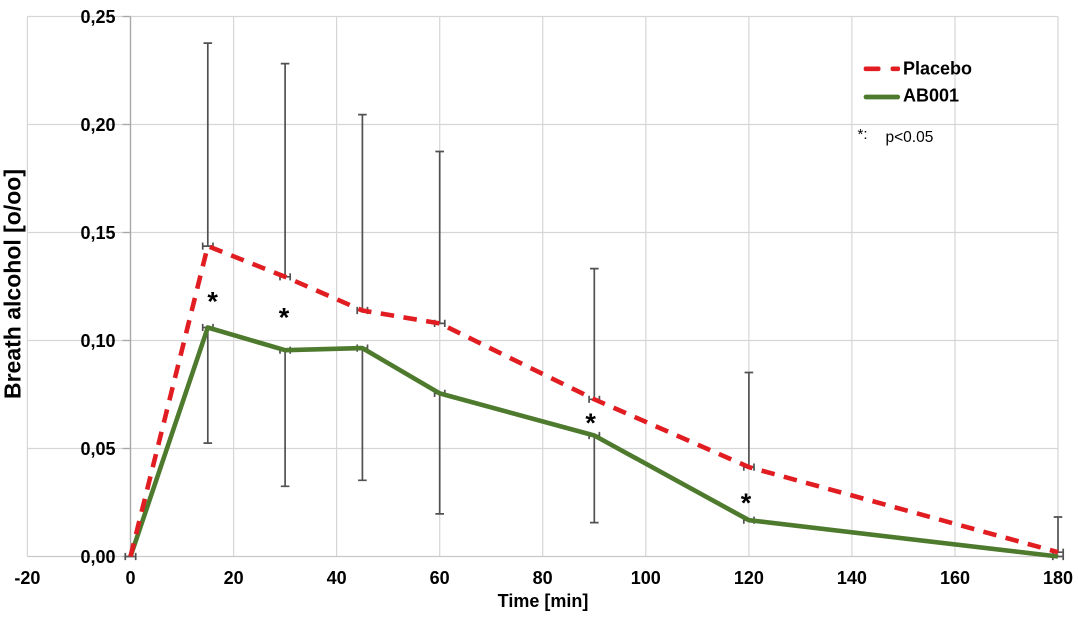 The image size is (1078, 619). I want to click on svg-text: 180, so click(1058, 578).